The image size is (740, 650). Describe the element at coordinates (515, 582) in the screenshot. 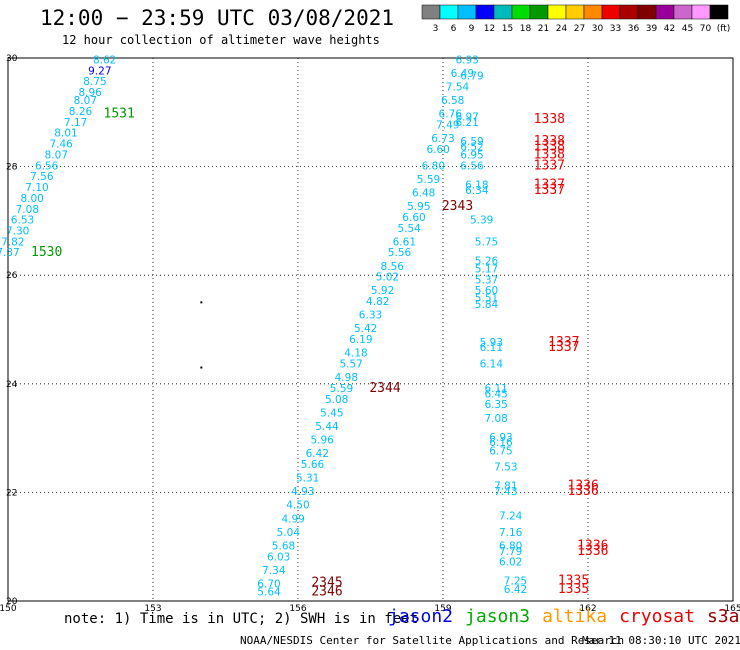

I see `swh-value: 7.25` at that location.